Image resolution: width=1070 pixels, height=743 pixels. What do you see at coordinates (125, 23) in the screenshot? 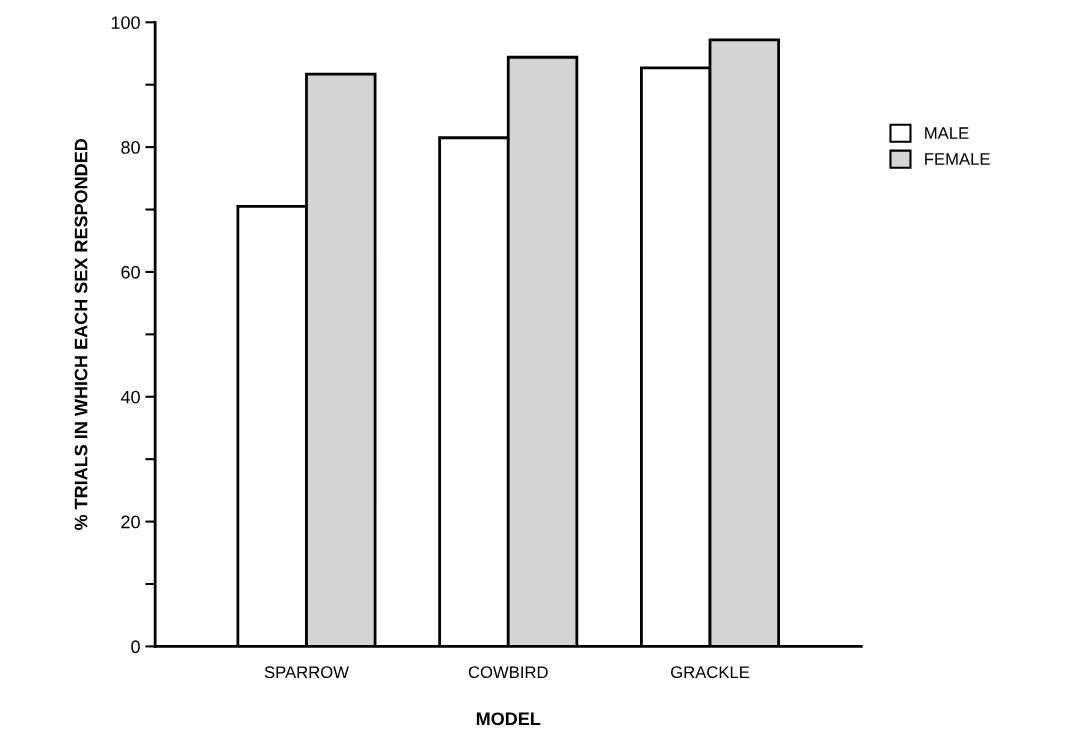
I see `y-tick-label: 100` at bounding box center [125, 23].